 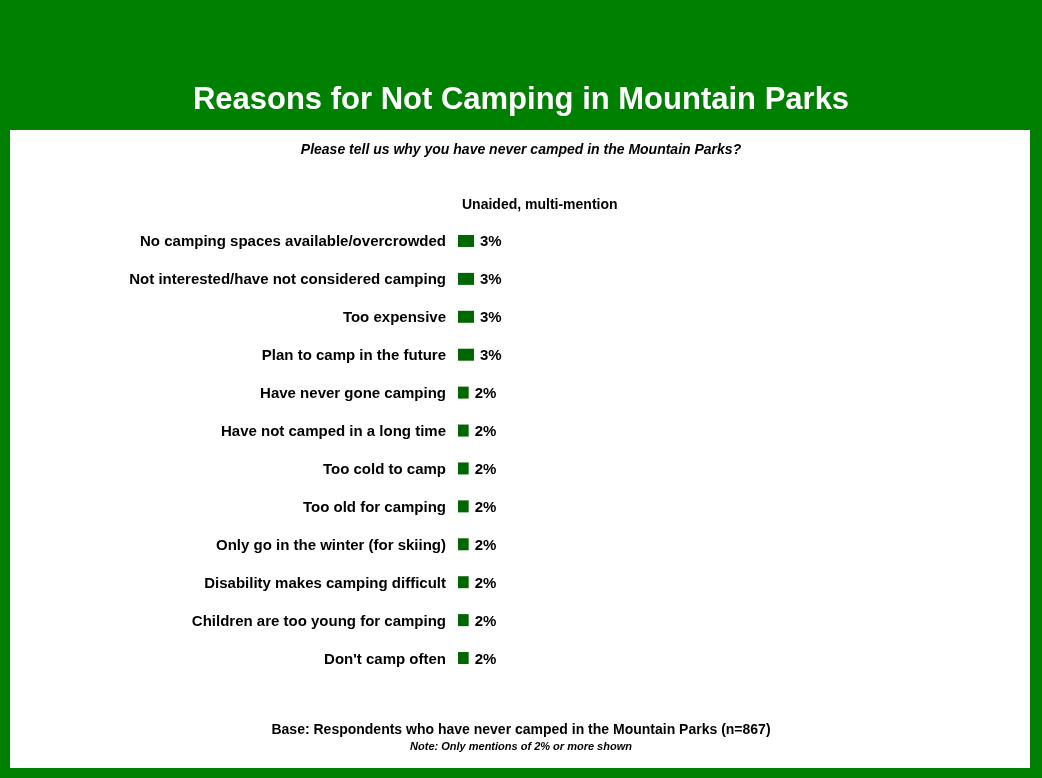 I want to click on y-tick-label: Too old for camping, so click(x=374, y=506).